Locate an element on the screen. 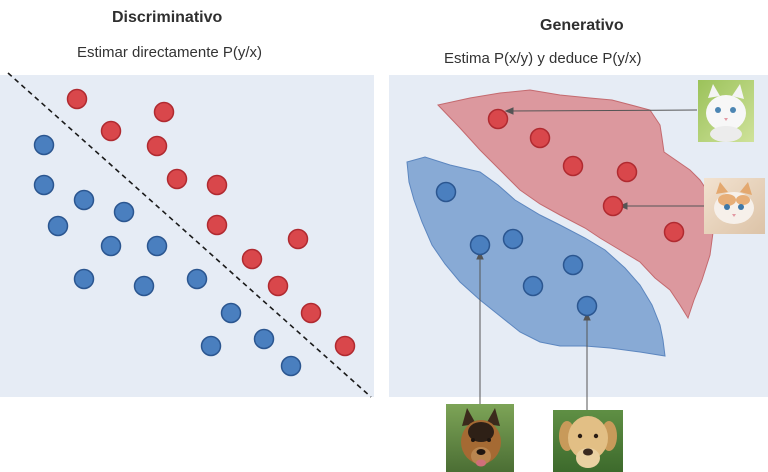  arrow-cat-top is located at coordinates (602, 110).